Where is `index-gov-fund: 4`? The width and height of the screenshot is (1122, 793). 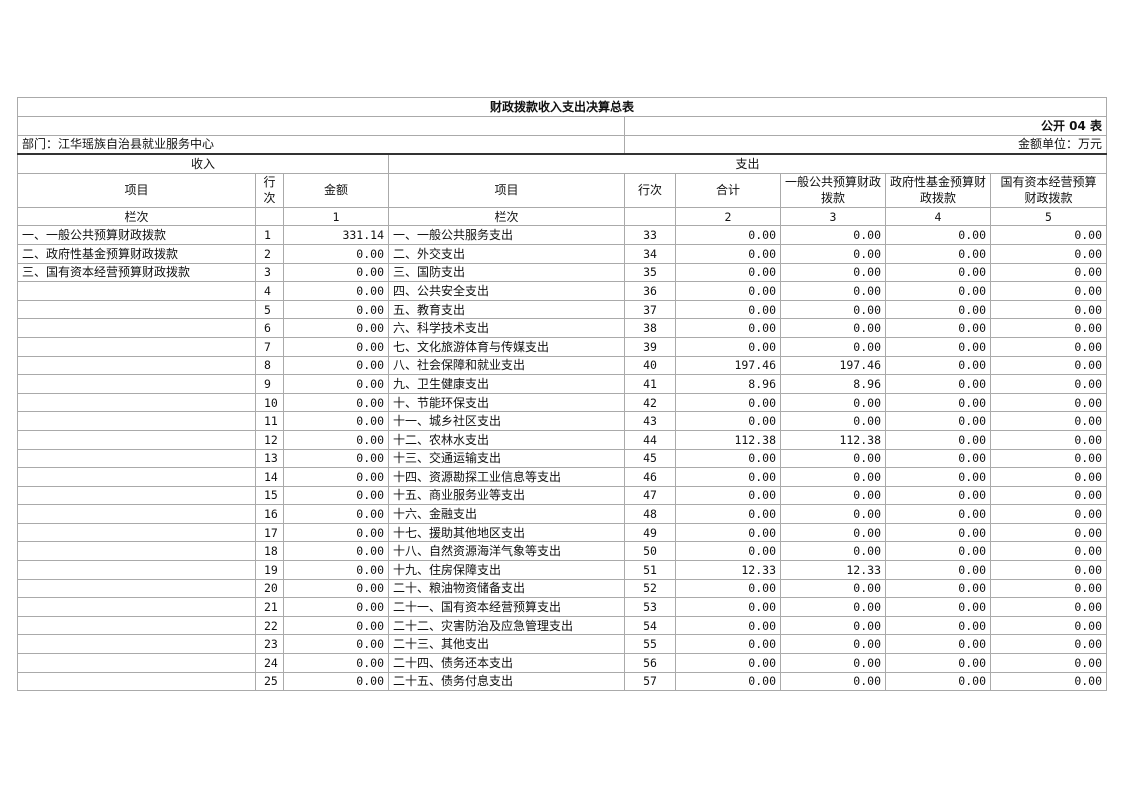 index-gov-fund: 4 is located at coordinates (938, 216).